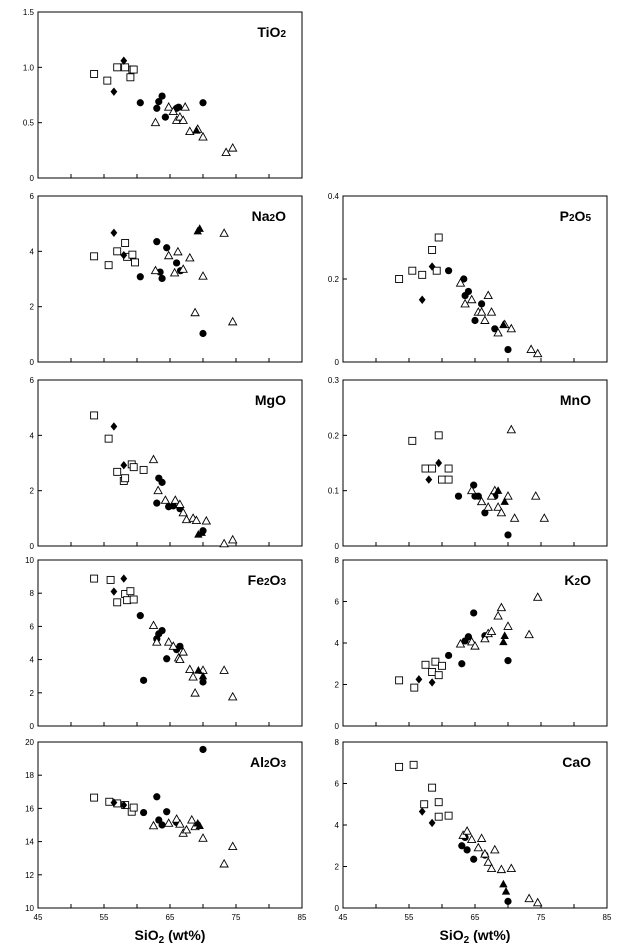 The height and width of the screenshot is (946, 628). I want to click on y-tick-label: 1.5, so click(29, 12).